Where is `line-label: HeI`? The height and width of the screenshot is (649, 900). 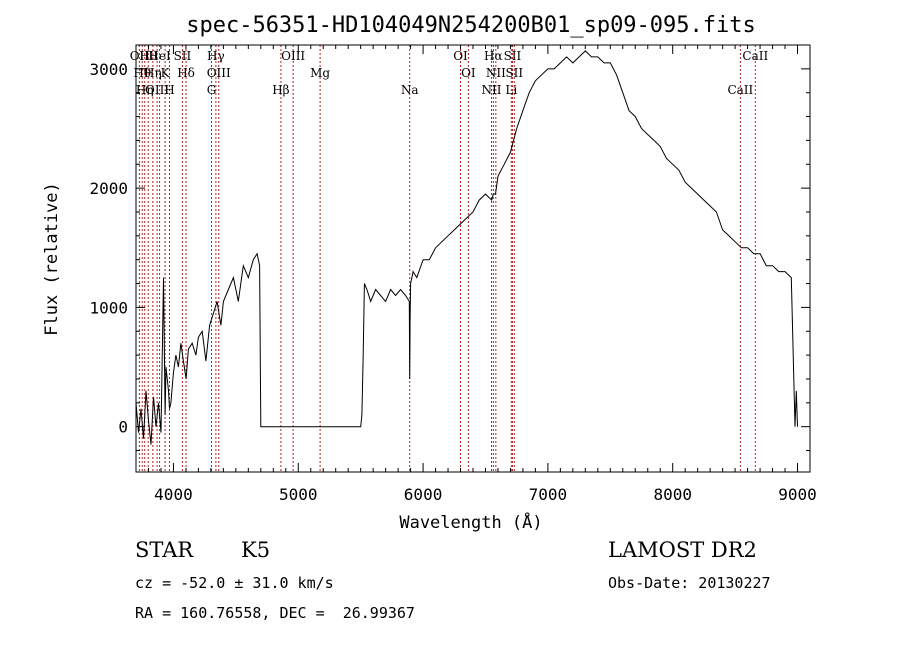
line-label: HeI is located at coordinates (159, 56).